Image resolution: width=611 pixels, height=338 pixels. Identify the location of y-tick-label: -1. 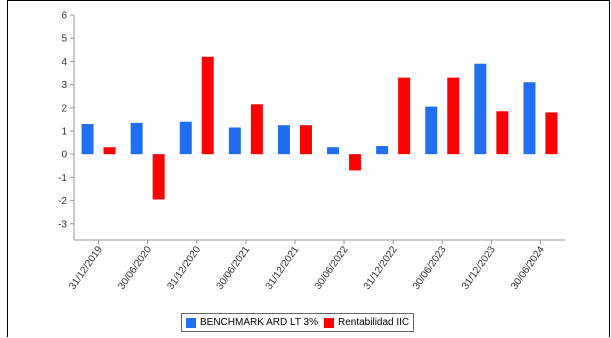
(62, 178).